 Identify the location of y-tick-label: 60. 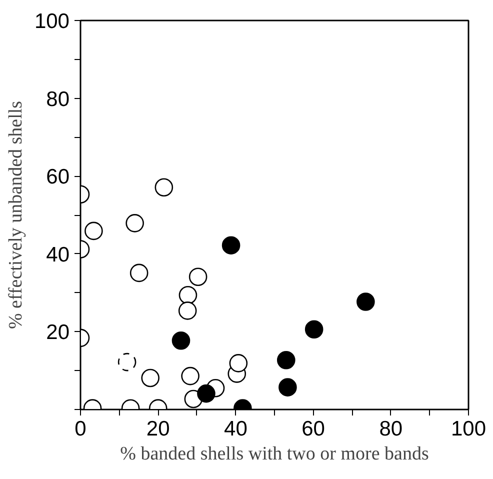
(58, 177).